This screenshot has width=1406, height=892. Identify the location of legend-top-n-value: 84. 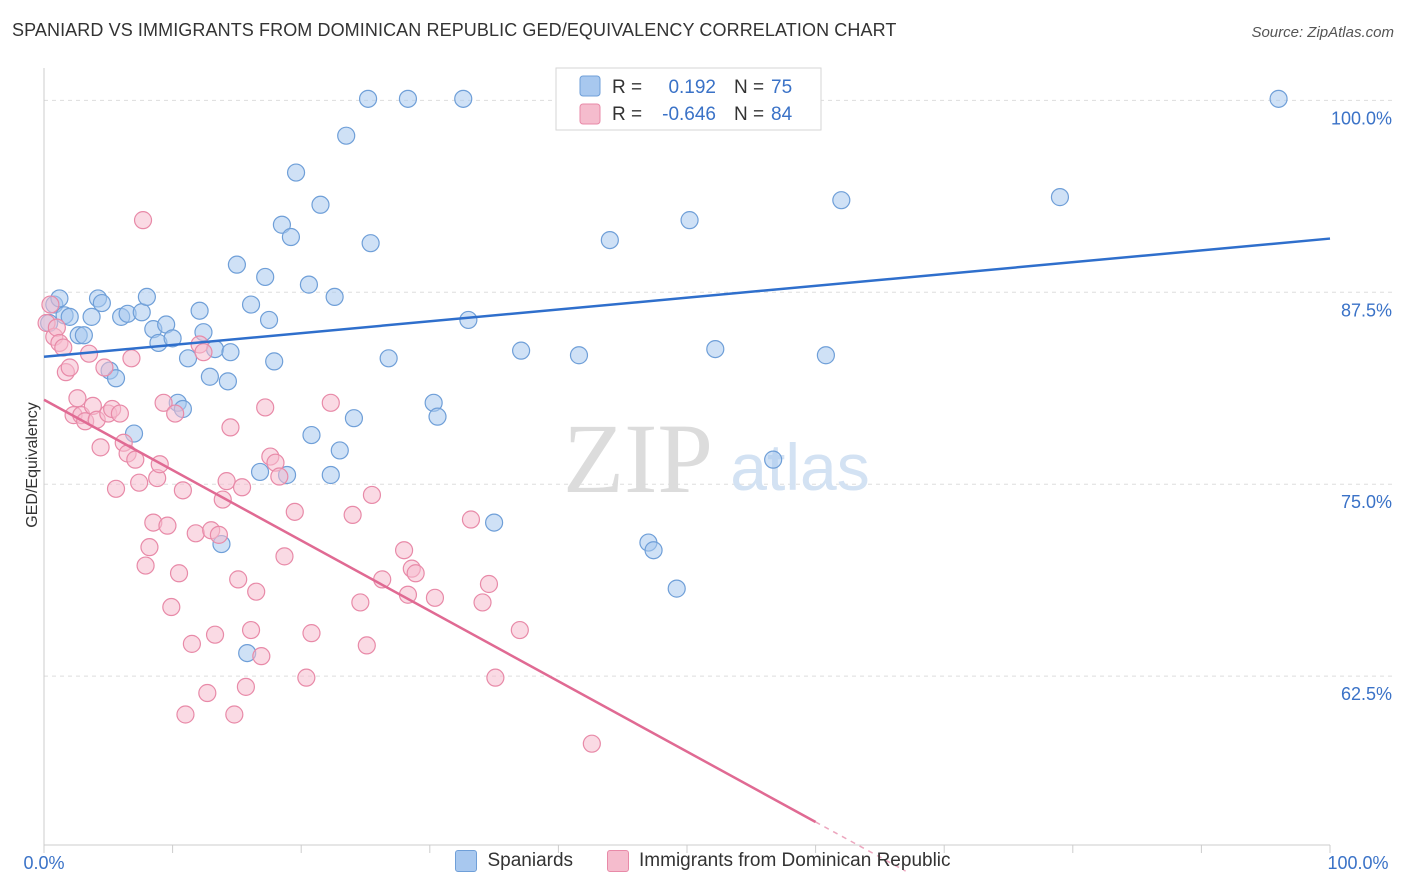
(782, 114).